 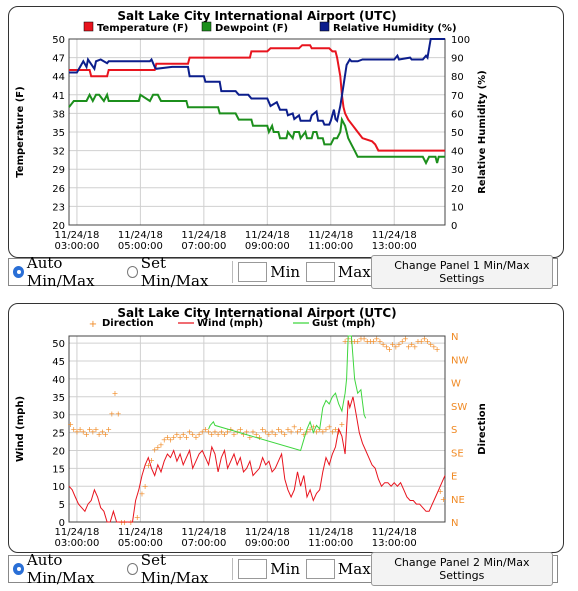 I want to click on y-tick-label: 23, so click(x=58, y=207).